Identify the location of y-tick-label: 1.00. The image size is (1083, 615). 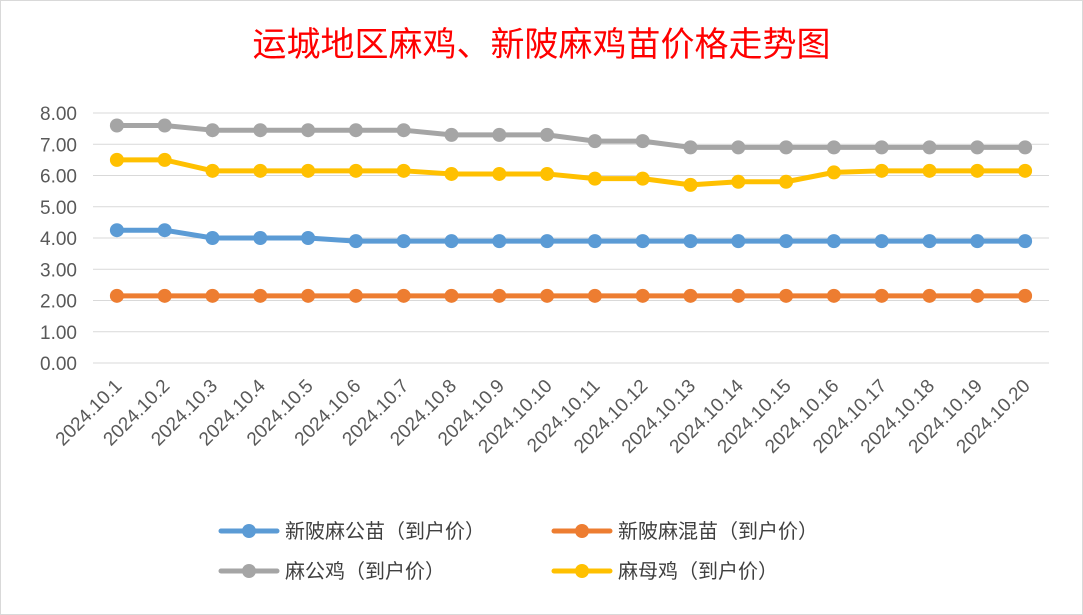
(58, 333).